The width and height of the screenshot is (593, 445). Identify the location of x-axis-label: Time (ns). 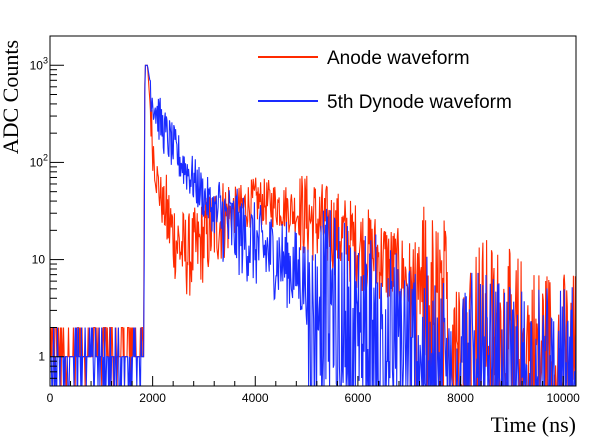
(533, 424).